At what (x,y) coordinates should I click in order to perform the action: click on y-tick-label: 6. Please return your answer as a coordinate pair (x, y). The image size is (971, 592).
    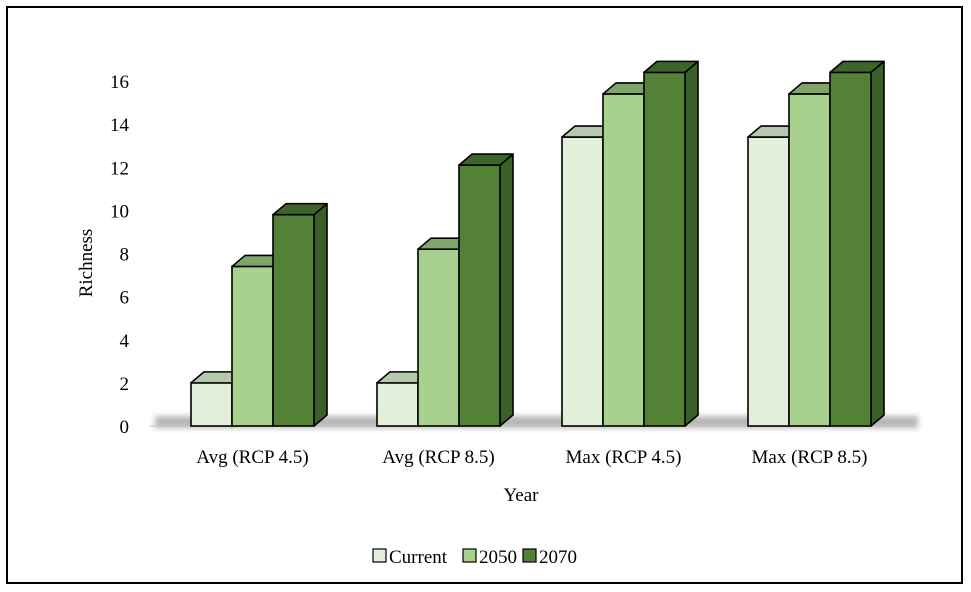
    Looking at the image, I should click on (125, 298).